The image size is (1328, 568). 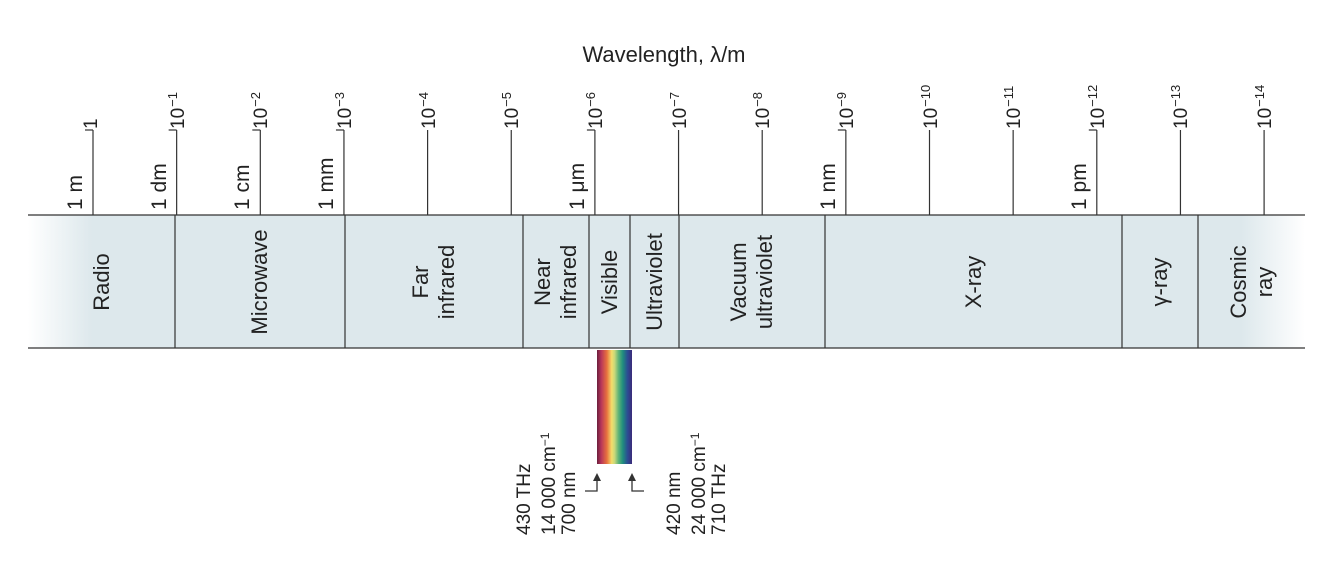 I want to click on tick-exponent: −13, so click(x=1176, y=95).